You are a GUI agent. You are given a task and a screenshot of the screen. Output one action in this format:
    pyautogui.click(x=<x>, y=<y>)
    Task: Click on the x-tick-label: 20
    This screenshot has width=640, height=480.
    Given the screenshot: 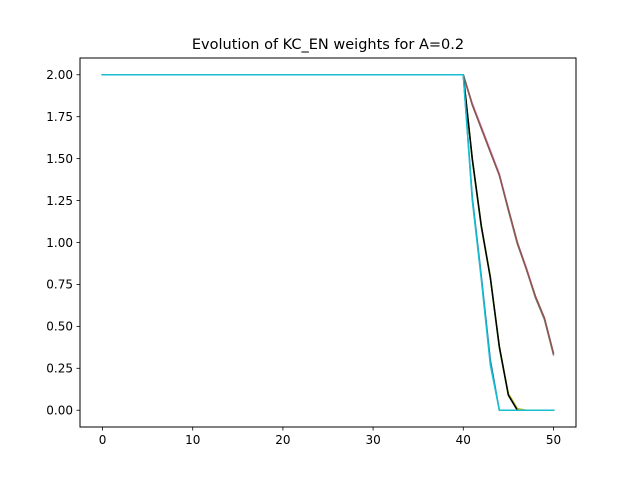 What is the action you would take?
    pyautogui.click(x=282, y=440)
    